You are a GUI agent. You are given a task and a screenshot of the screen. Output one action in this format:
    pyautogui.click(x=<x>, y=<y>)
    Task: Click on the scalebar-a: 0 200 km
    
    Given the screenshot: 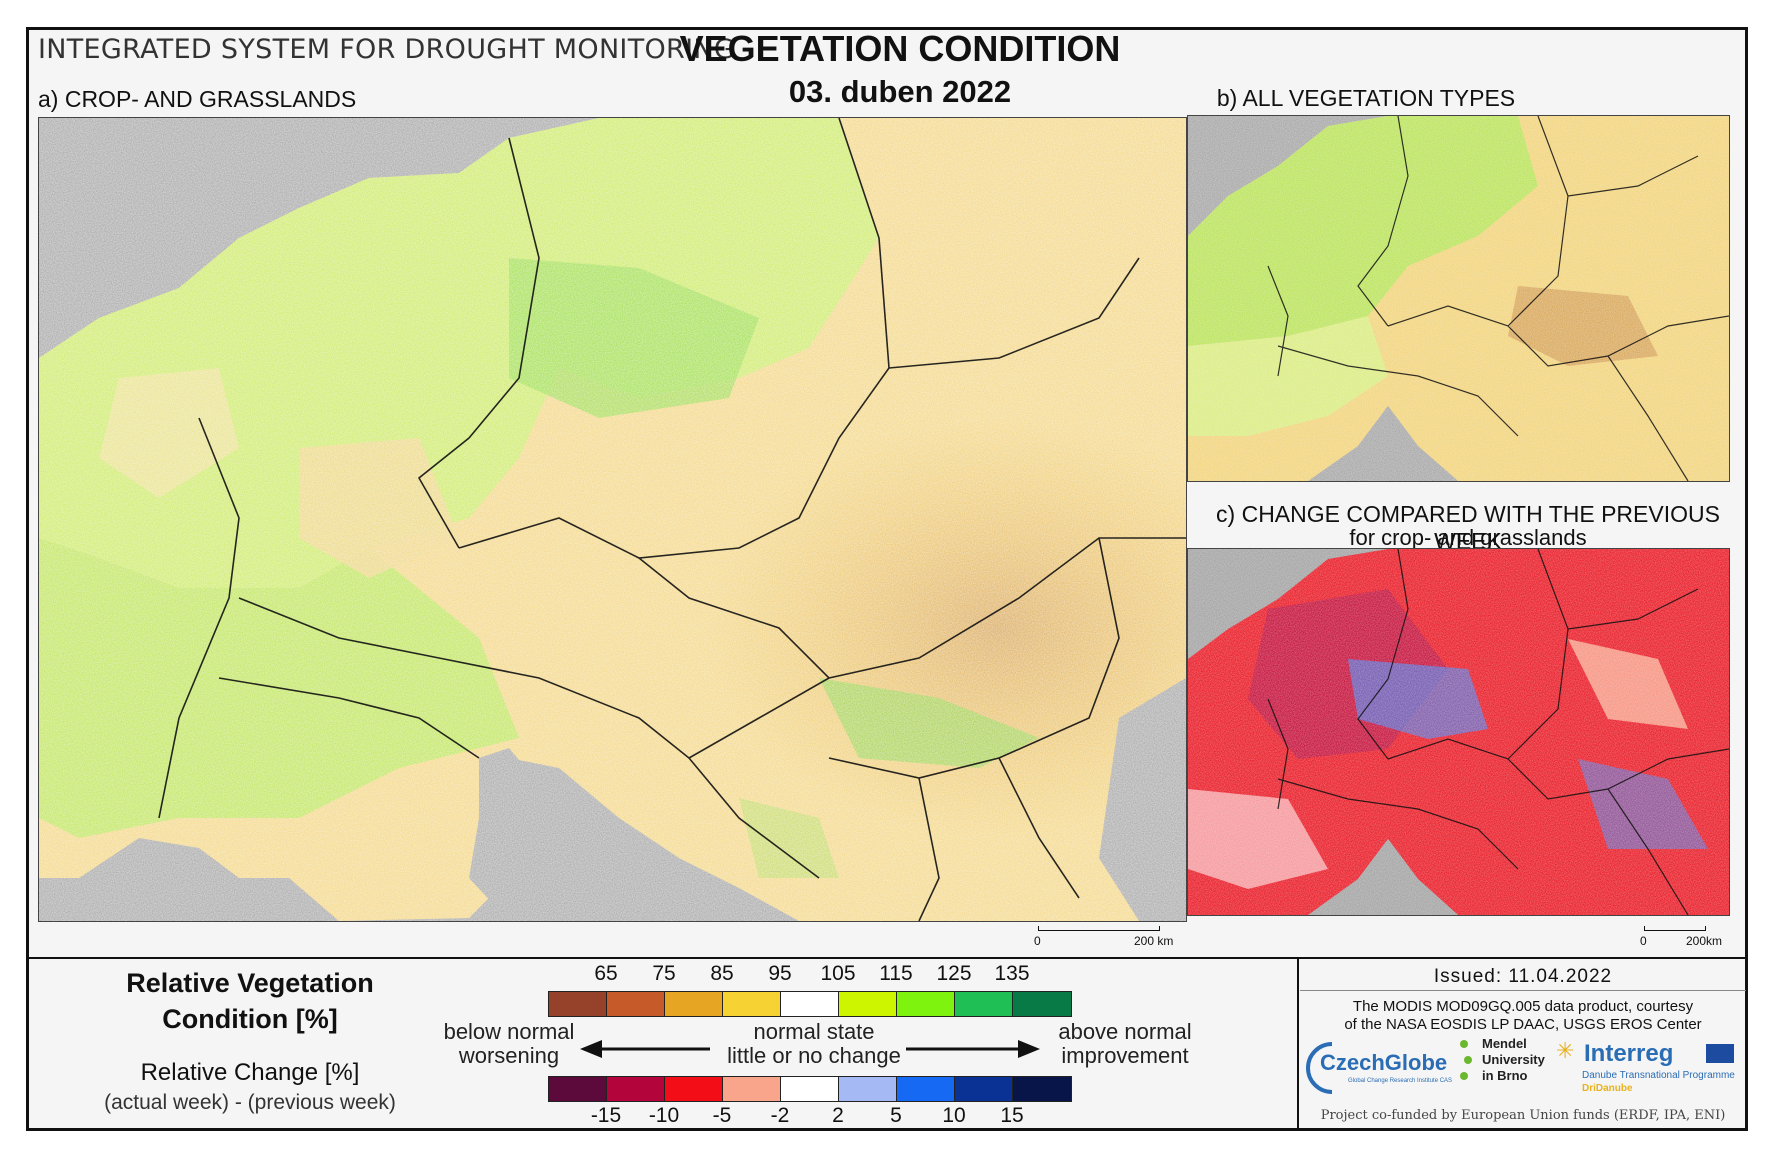 What is the action you would take?
    pyautogui.click(x=1109, y=936)
    